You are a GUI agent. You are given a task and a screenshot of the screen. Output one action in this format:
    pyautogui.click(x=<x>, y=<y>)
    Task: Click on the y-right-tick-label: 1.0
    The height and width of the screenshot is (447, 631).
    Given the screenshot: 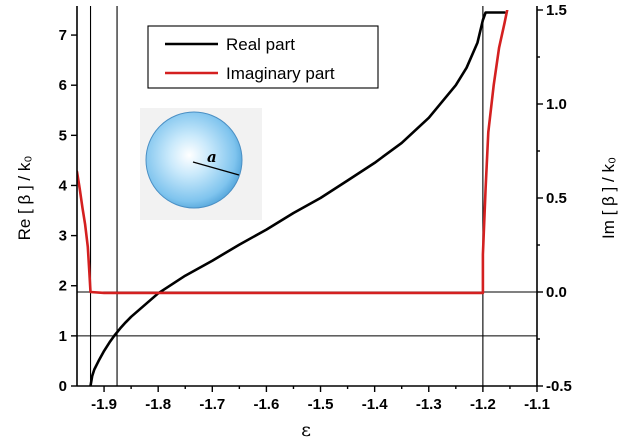 What is the action you would take?
    pyautogui.click(x=556, y=104)
    